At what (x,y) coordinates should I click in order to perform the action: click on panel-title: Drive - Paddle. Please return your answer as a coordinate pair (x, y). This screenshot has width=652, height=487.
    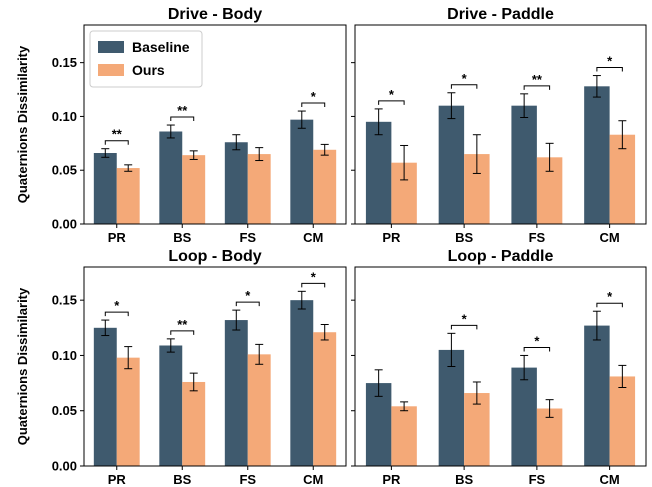
    Looking at the image, I should click on (500, 14).